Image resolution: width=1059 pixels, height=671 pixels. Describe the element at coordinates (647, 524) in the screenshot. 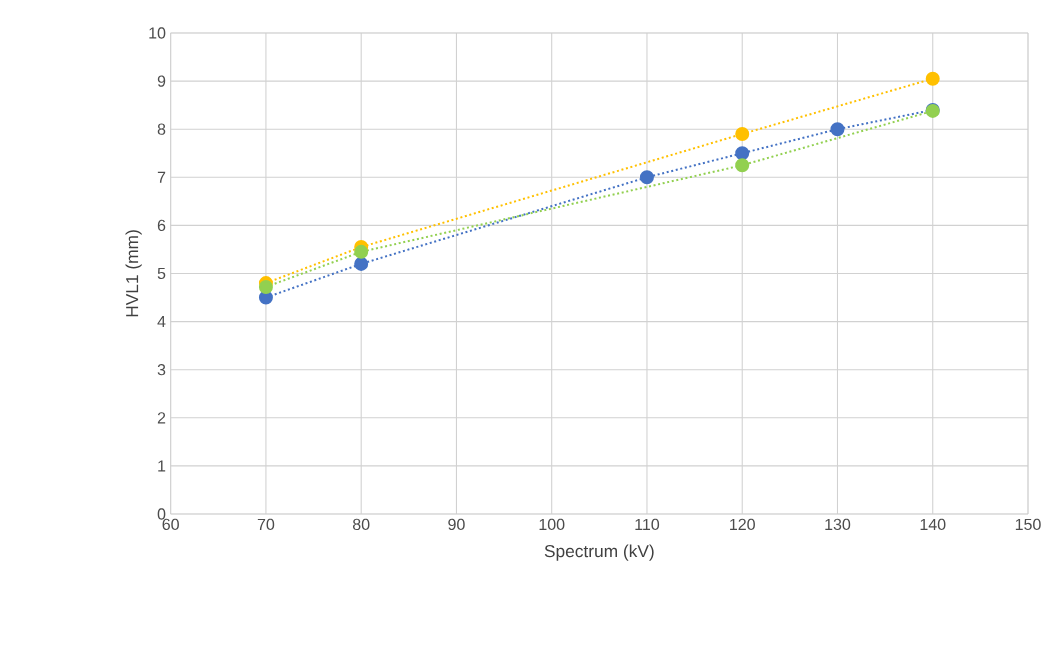

I see `x-tick-label: 110` at that location.